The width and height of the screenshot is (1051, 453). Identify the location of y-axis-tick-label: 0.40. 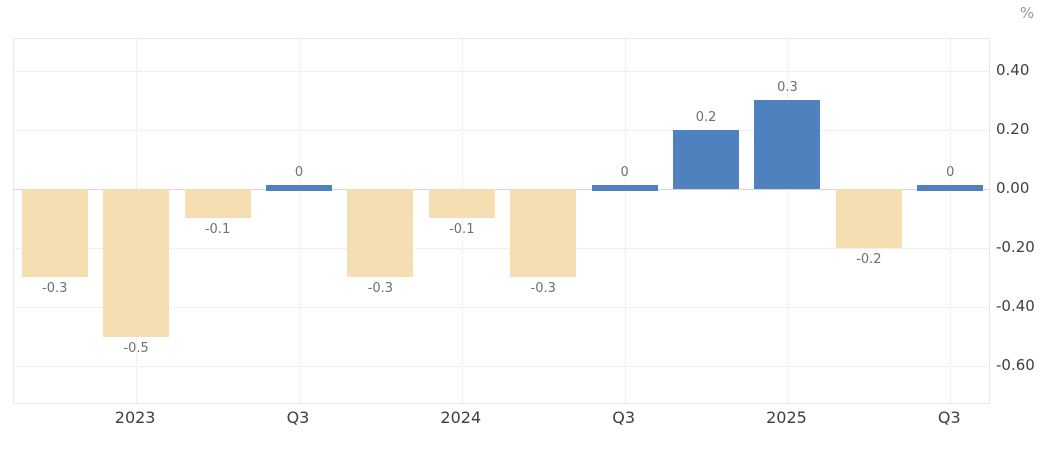
(1013, 69).